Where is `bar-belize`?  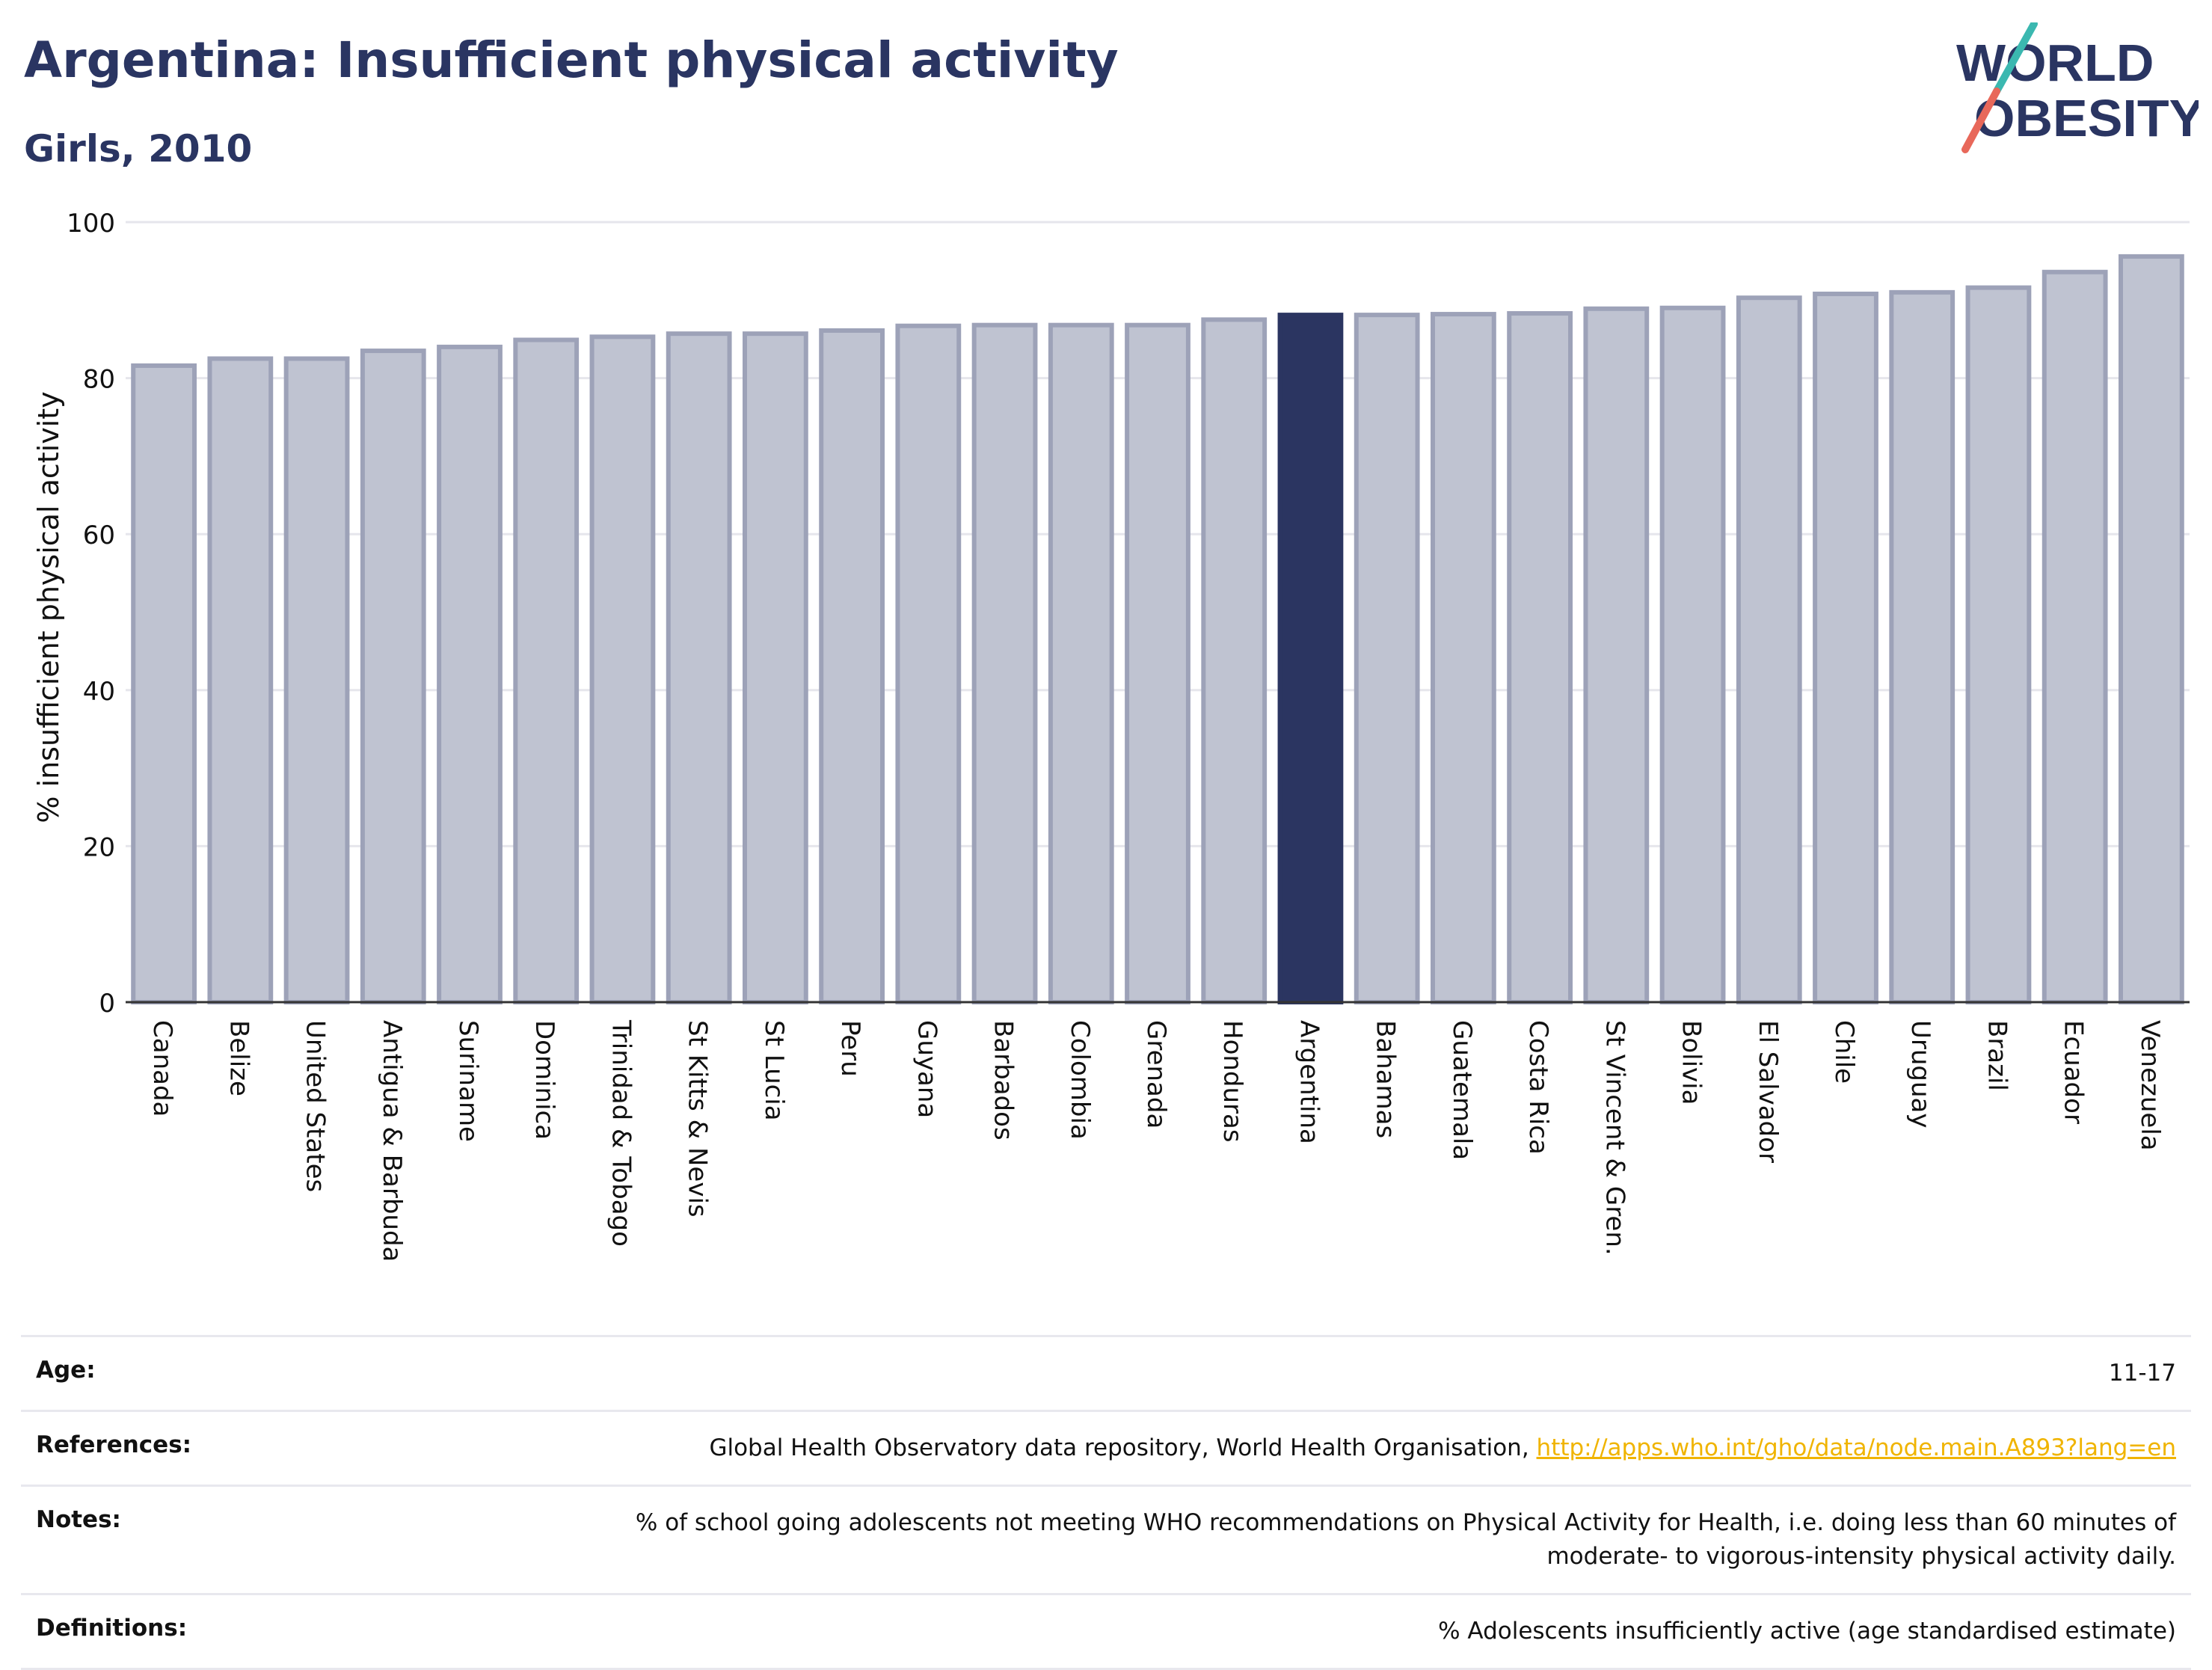 bar-belize is located at coordinates (240, 680).